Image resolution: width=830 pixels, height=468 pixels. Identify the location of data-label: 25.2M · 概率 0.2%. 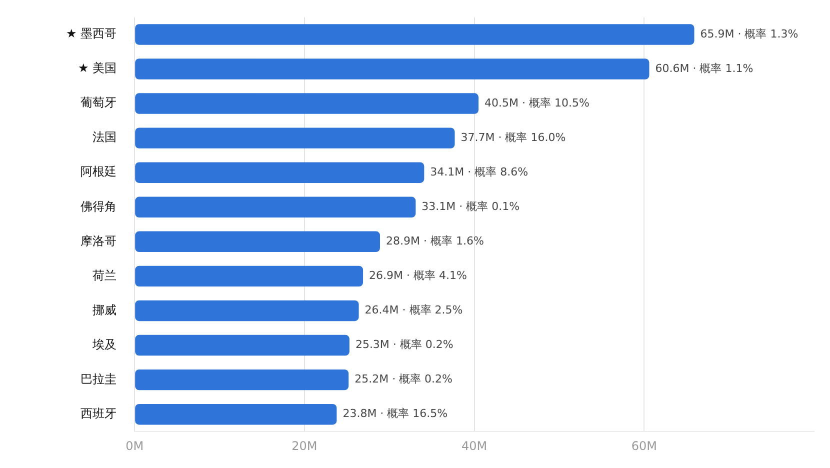
(403, 379).